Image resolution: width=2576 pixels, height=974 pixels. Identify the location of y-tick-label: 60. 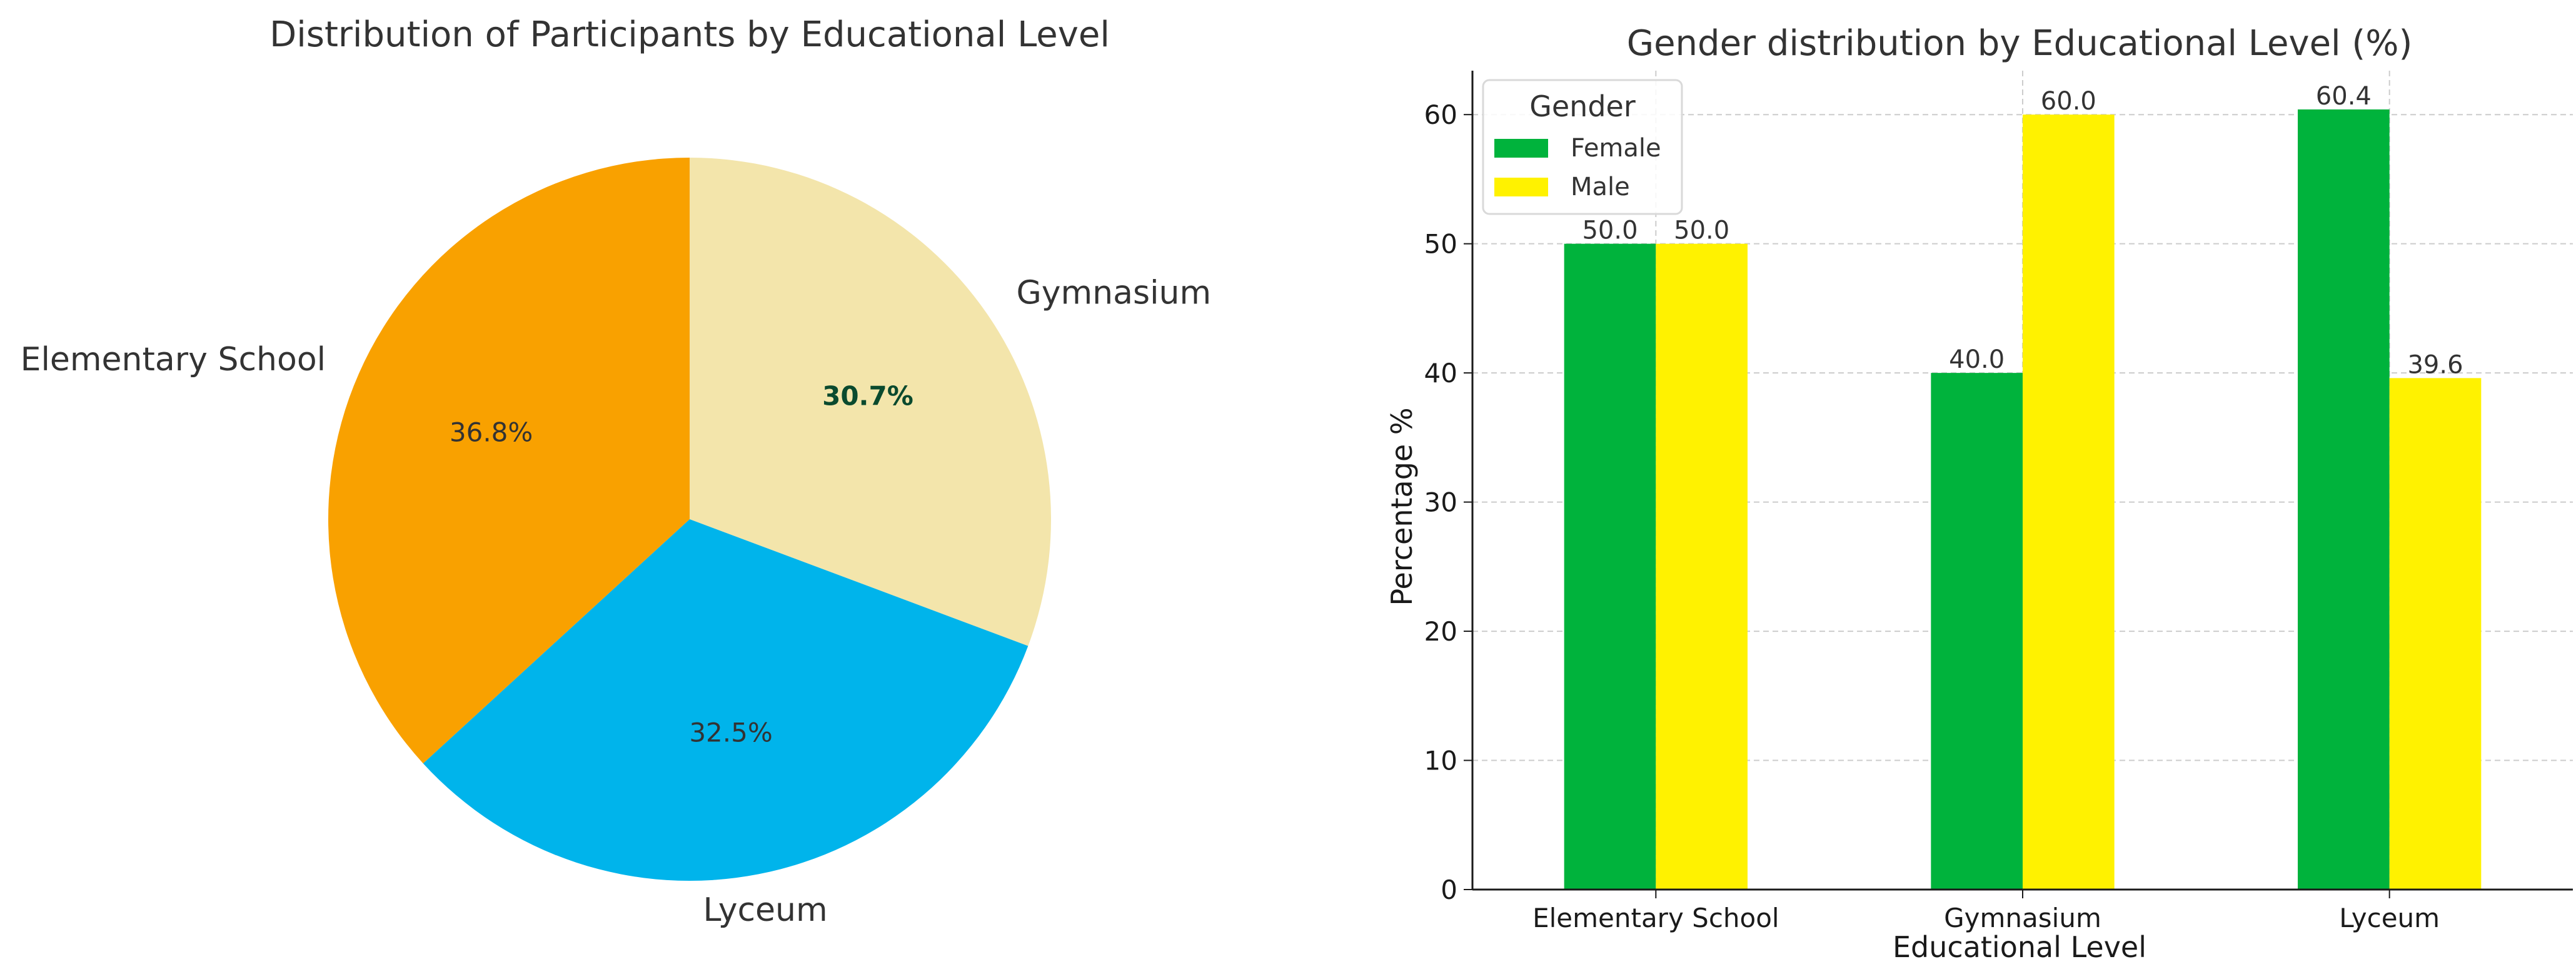
(1440, 114).